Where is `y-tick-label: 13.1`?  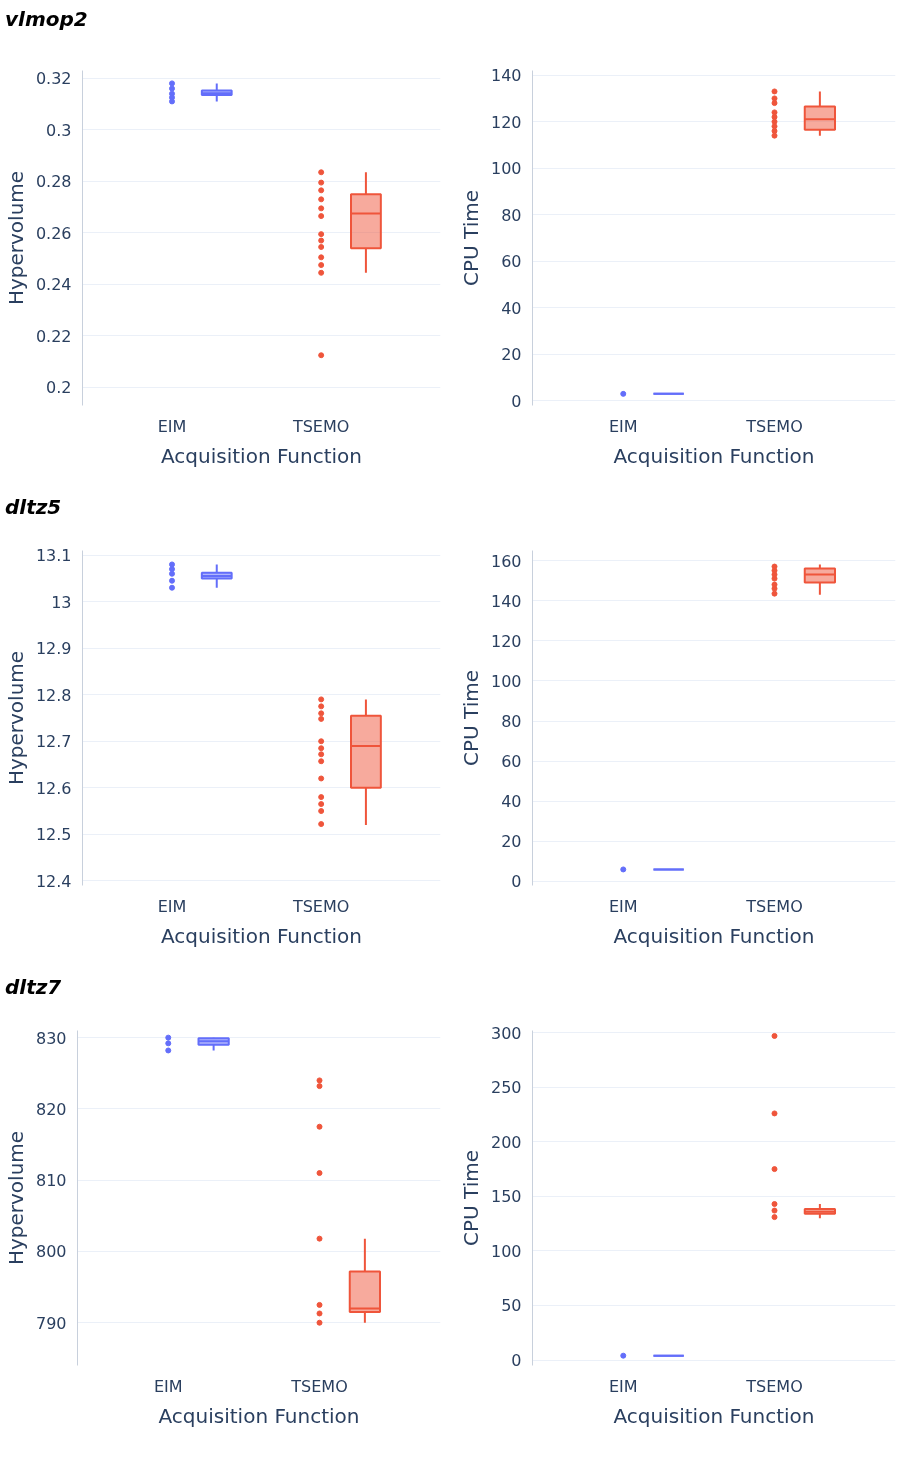 y-tick-label: 13.1 is located at coordinates (53, 556).